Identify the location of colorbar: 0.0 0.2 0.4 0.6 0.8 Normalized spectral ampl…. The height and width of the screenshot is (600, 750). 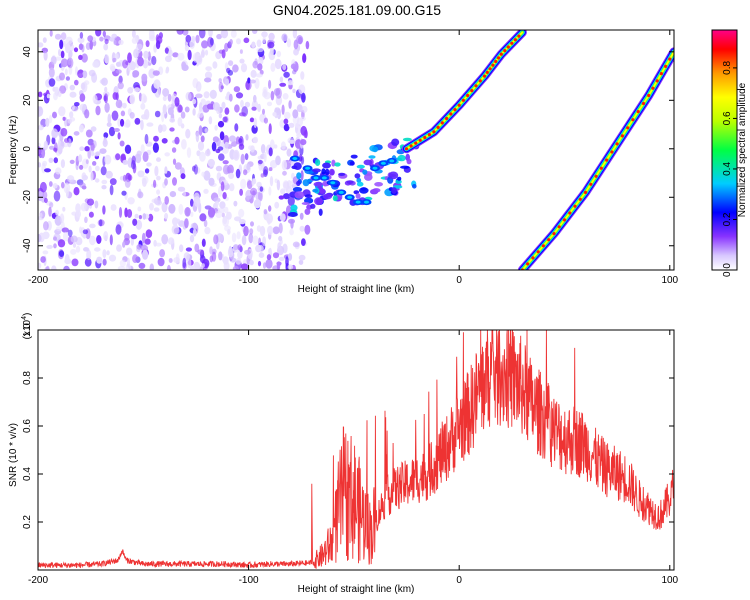
(729, 153).